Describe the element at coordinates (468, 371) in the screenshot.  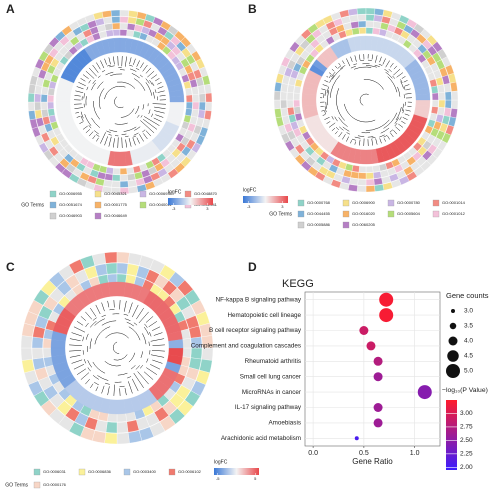
I see `legend-label: 5.0` at that location.